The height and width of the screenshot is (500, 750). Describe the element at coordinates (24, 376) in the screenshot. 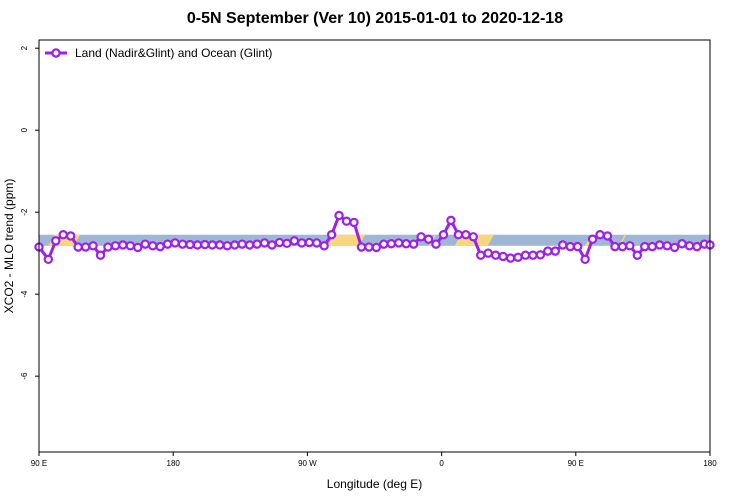

I see `y-tick-label-4: -6` at that location.